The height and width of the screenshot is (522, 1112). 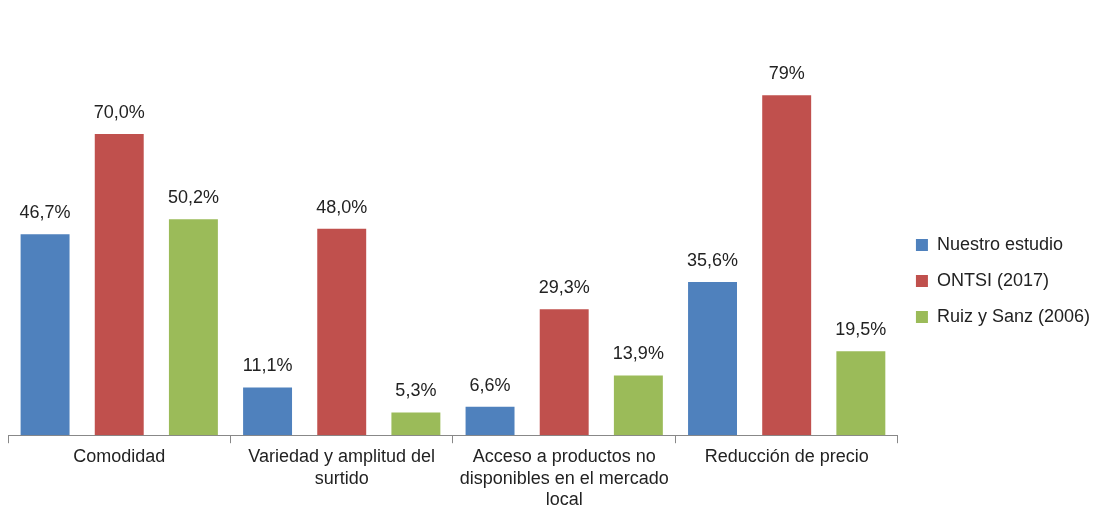 I want to click on legend-label: ONTSI (2017), so click(x=992, y=279).